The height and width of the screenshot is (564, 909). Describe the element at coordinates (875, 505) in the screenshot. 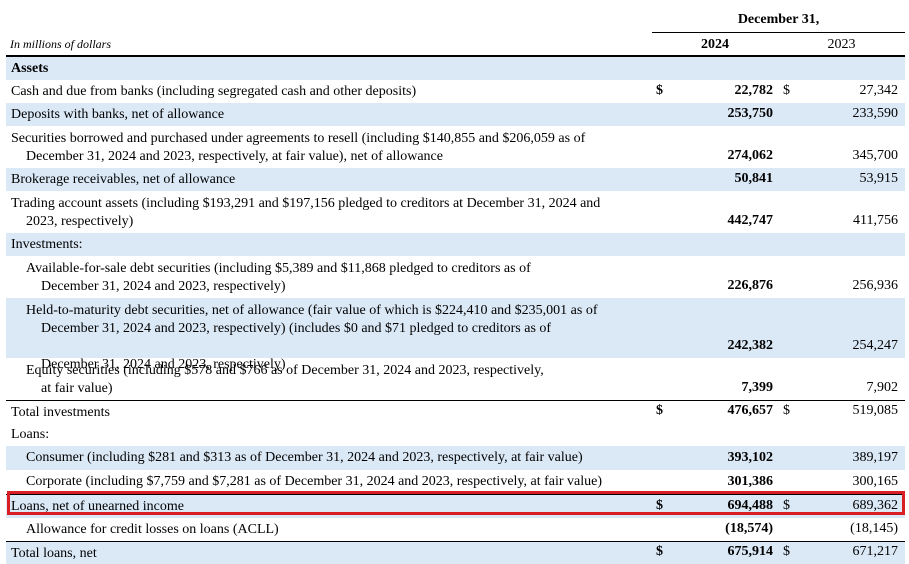

I see `value-2023: 689,362` at that location.